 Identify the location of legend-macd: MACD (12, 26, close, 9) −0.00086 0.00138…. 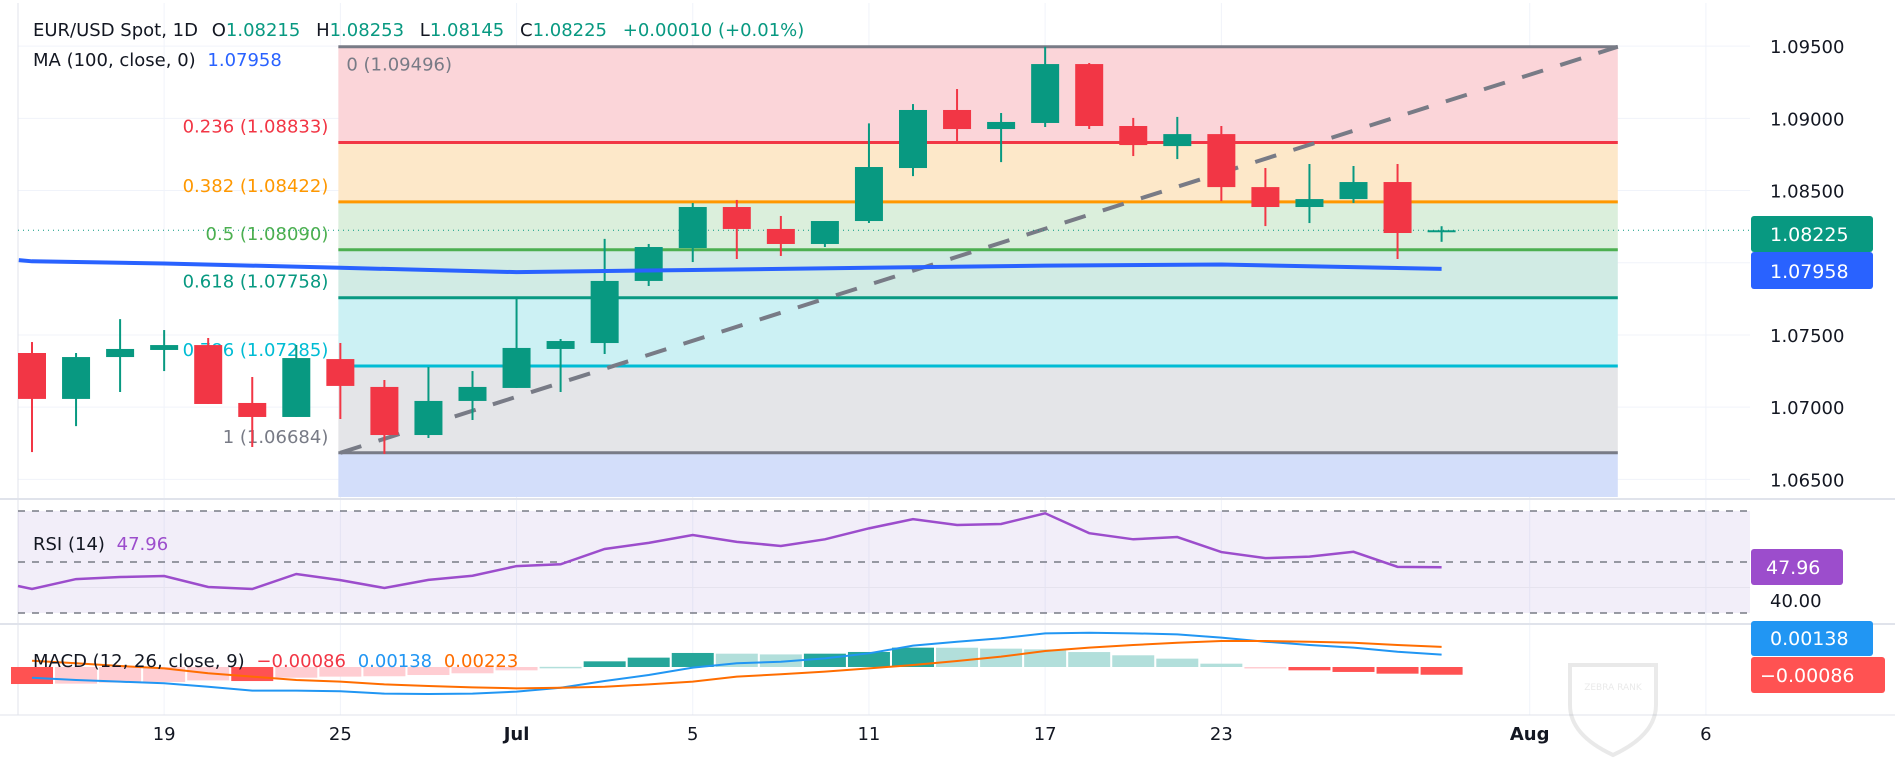
(275, 661).